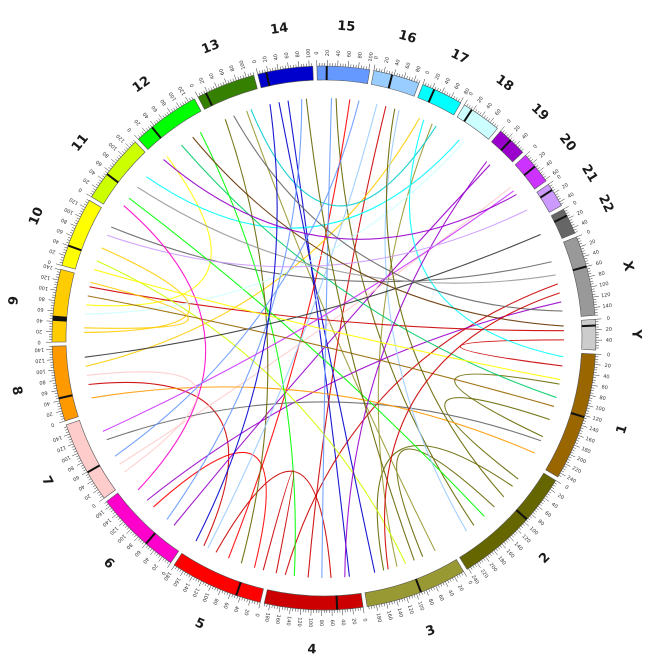 The height and width of the screenshot is (658, 648). Describe the element at coordinates (579, 268) in the screenshot. I see `chromosome-X-band` at that location.